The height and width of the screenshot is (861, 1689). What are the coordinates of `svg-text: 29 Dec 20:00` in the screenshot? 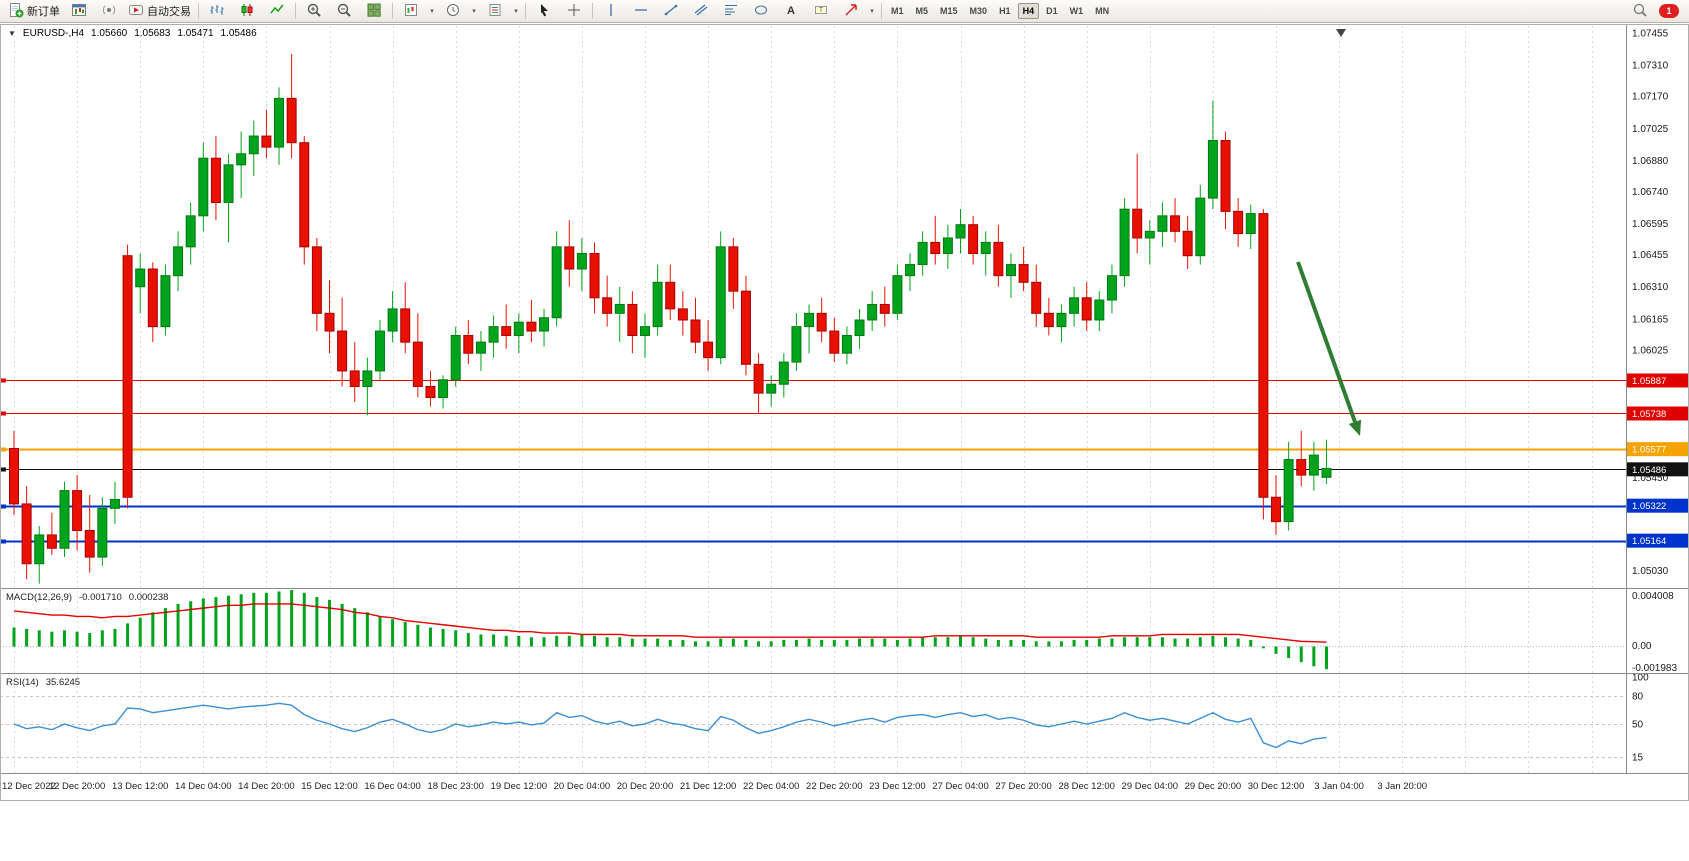 It's located at (1213, 786).